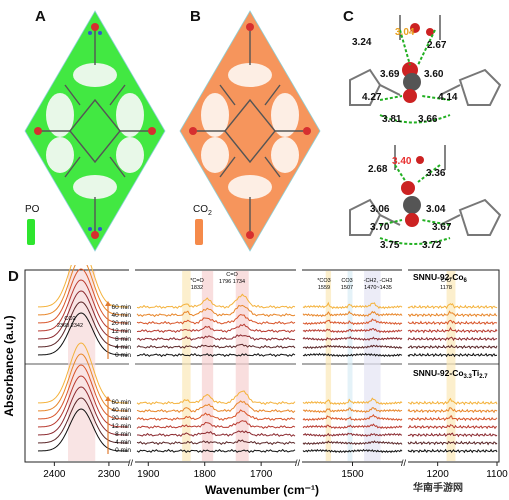  Describe the element at coordinates (123, 450) in the screenshot. I see `time-label: 0 min` at that location.